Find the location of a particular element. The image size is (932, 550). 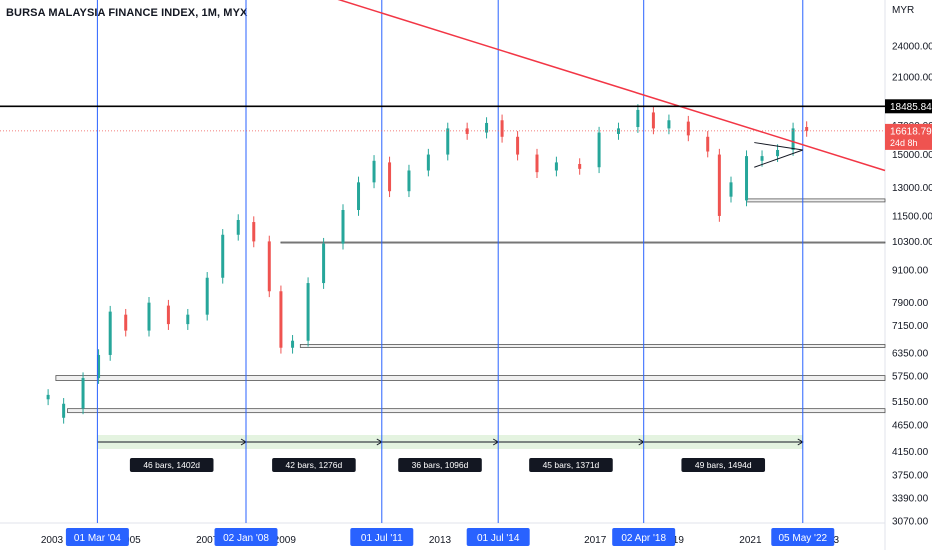

y-tick-label: 7150.00 is located at coordinates (910, 326).